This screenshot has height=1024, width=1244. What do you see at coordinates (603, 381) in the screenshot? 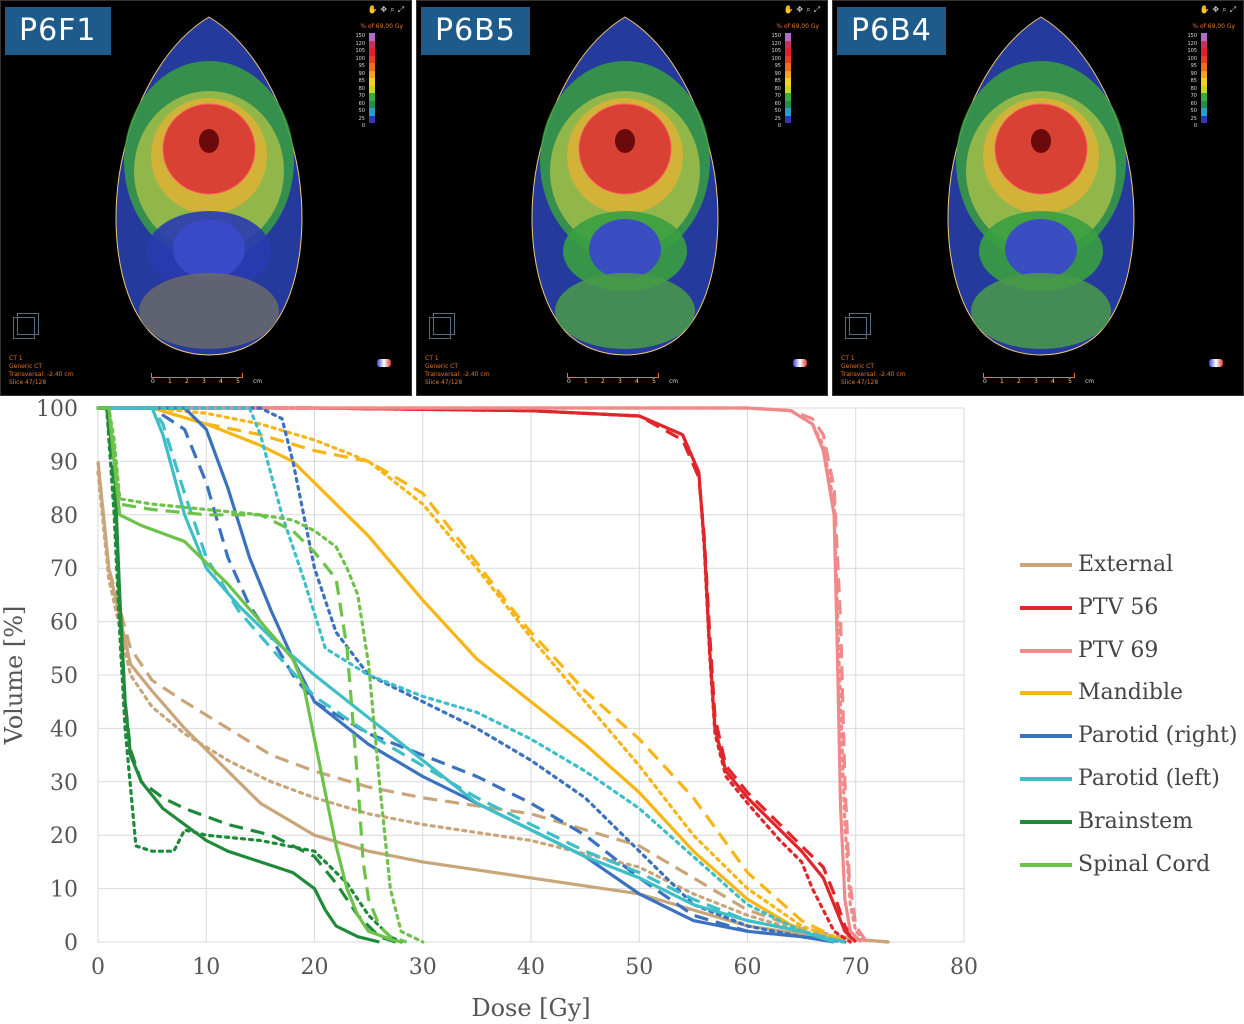
I see `ruler-tick: 2` at bounding box center [603, 381].